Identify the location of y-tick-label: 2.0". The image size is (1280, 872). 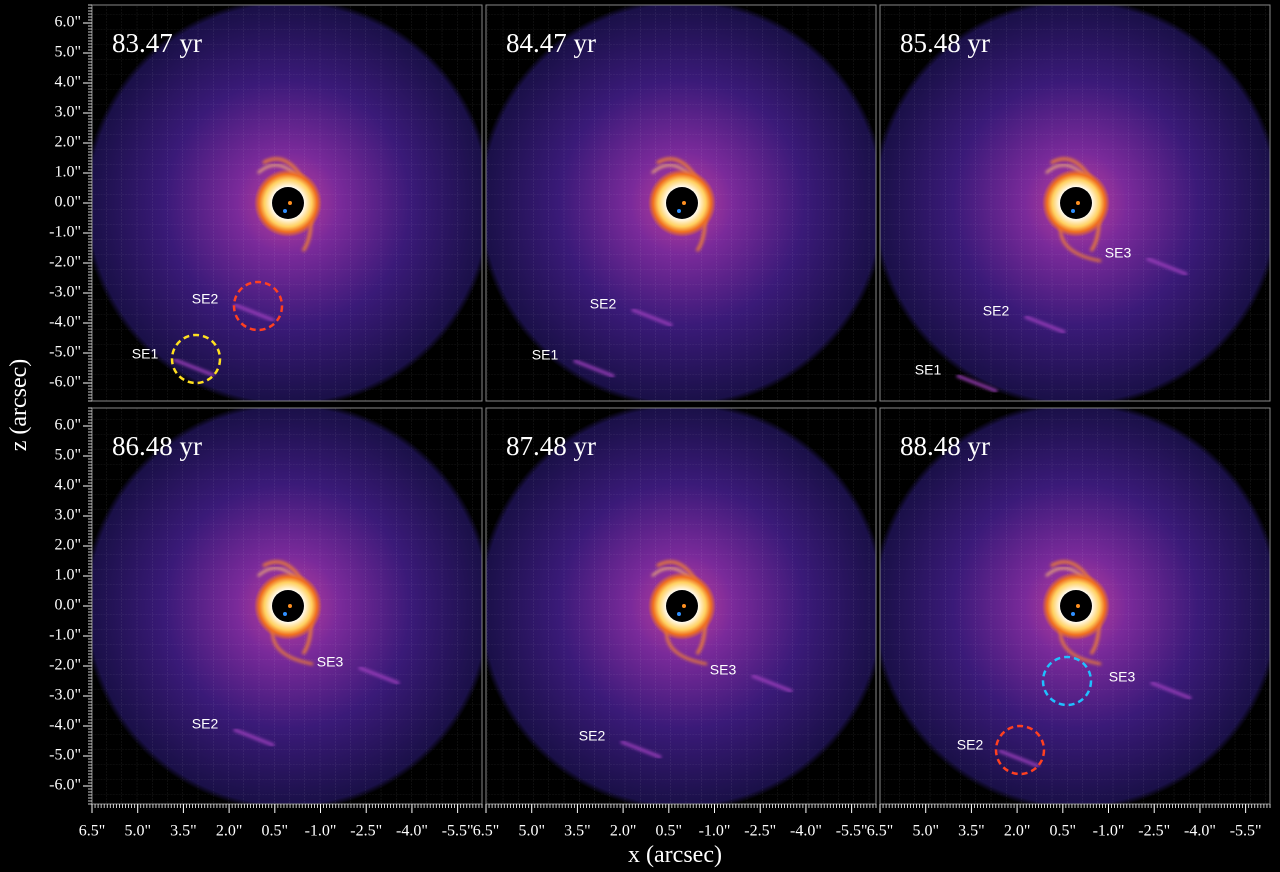
(67, 142).